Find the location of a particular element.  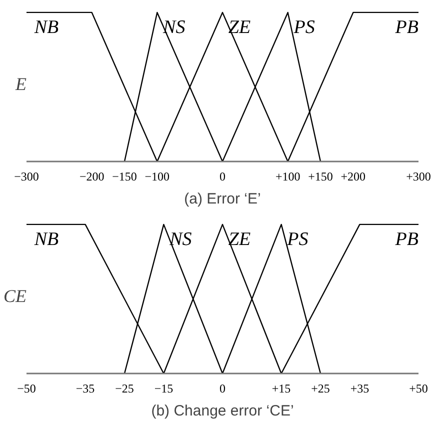

y-axis-title: CE is located at coordinates (15, 296).